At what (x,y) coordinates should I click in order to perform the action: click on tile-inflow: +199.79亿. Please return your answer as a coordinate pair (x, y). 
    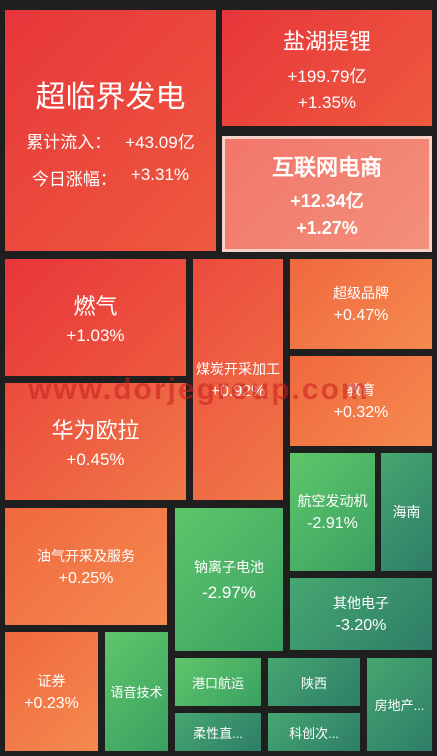
    Looking at the image, I should click on (327, 76).